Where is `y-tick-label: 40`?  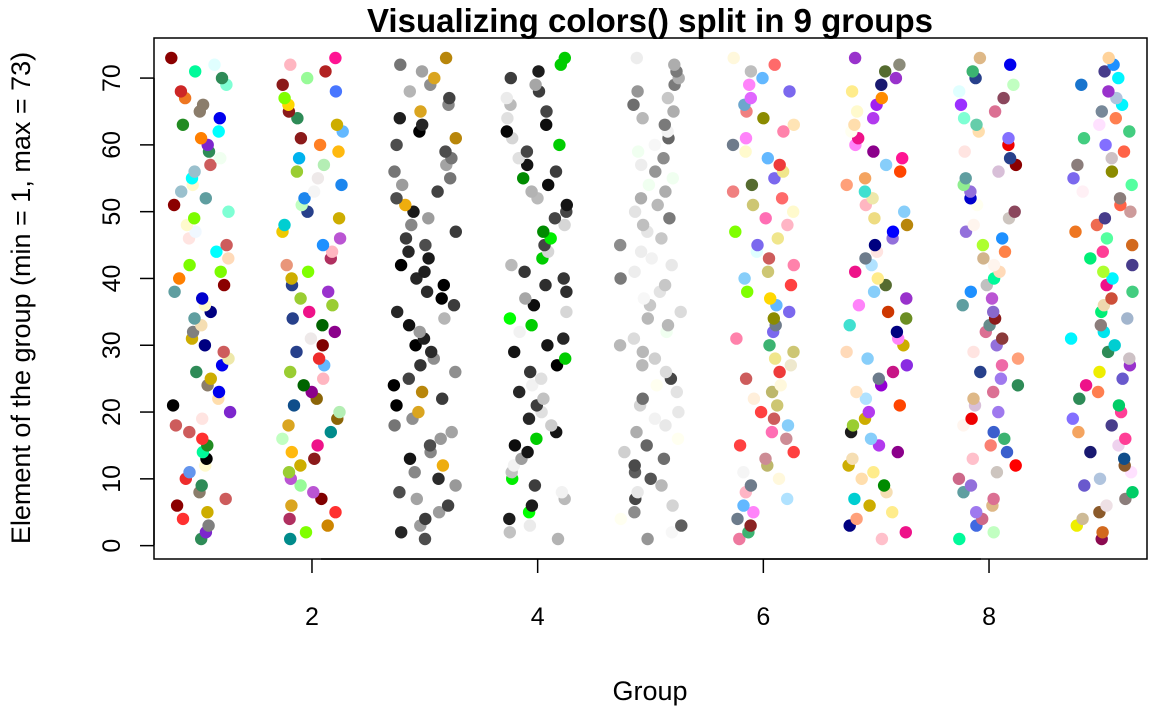 y-tick-label: 40 is located at coordinates (112, 279).